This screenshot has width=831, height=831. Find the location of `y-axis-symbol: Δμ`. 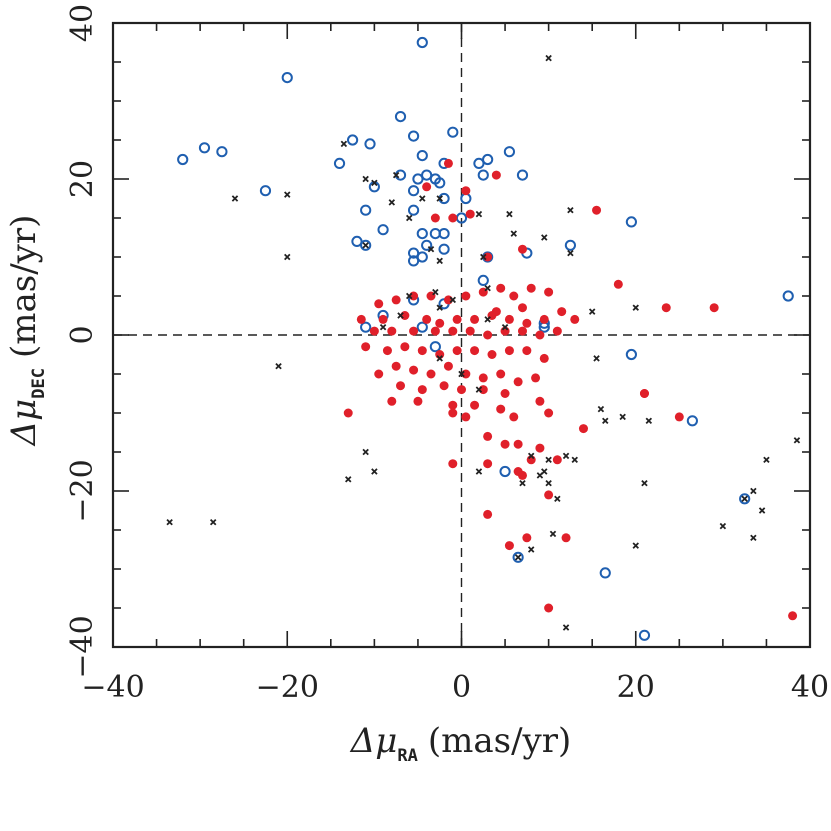

y-axis-symbol: Δμ is located at coordinates (24, 423).